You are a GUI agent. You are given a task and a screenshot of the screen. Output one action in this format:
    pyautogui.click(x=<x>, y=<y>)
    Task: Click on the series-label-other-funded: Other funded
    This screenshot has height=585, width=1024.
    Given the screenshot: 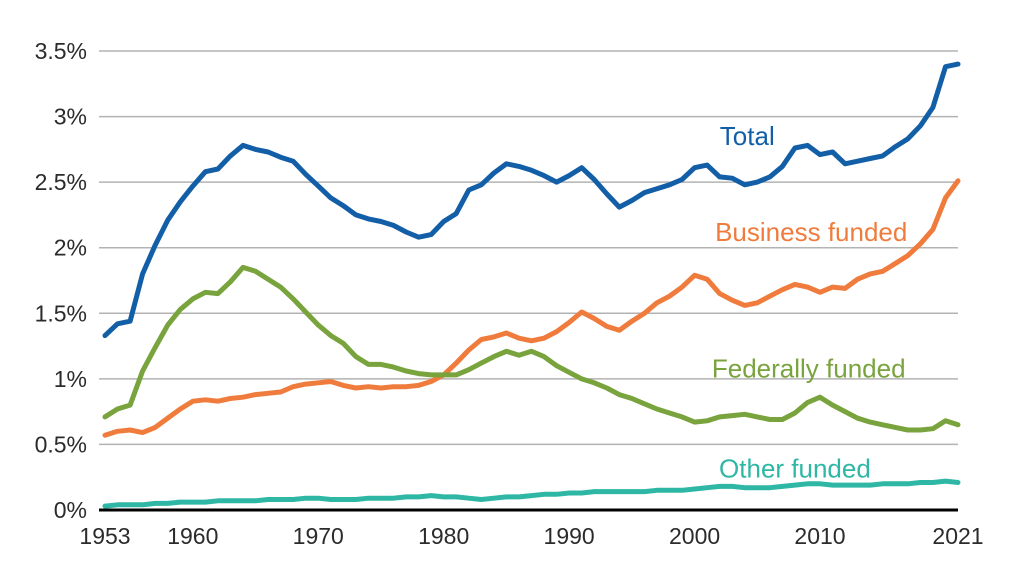 What is the action you would take?
    pyautogui.click(x=795, y=469)
    